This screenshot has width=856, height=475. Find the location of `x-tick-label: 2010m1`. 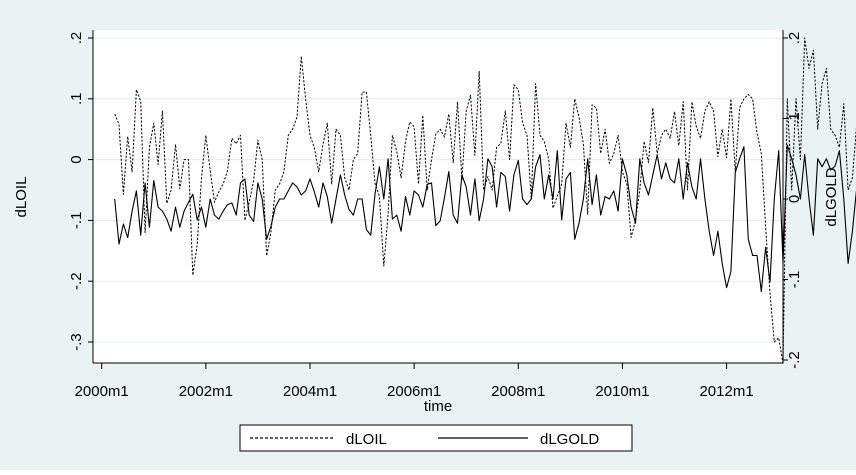

x-tick-label: 2010m1 is located at coordinates (622, 391).